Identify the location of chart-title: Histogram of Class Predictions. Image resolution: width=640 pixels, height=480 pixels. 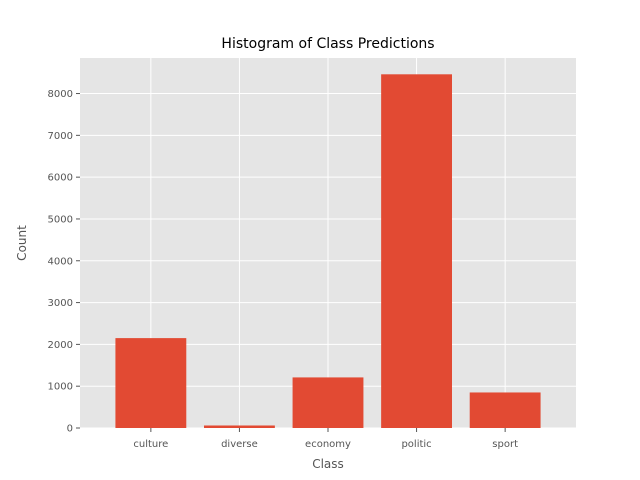
(327, 44).